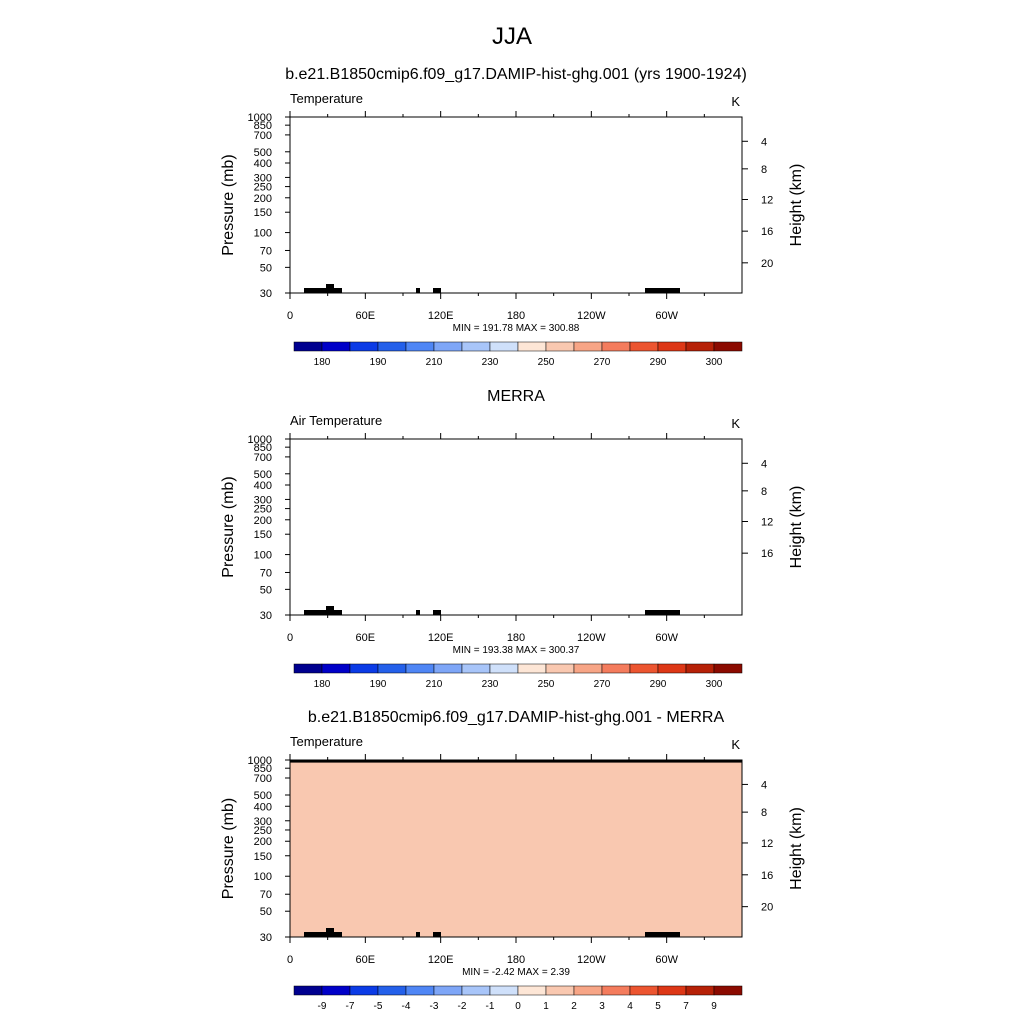 This screenshot has width=1024, height=1024. Describe the element at coordinates (263, 877) in the screenshot. I see `y-tick-label: 100` at that location.